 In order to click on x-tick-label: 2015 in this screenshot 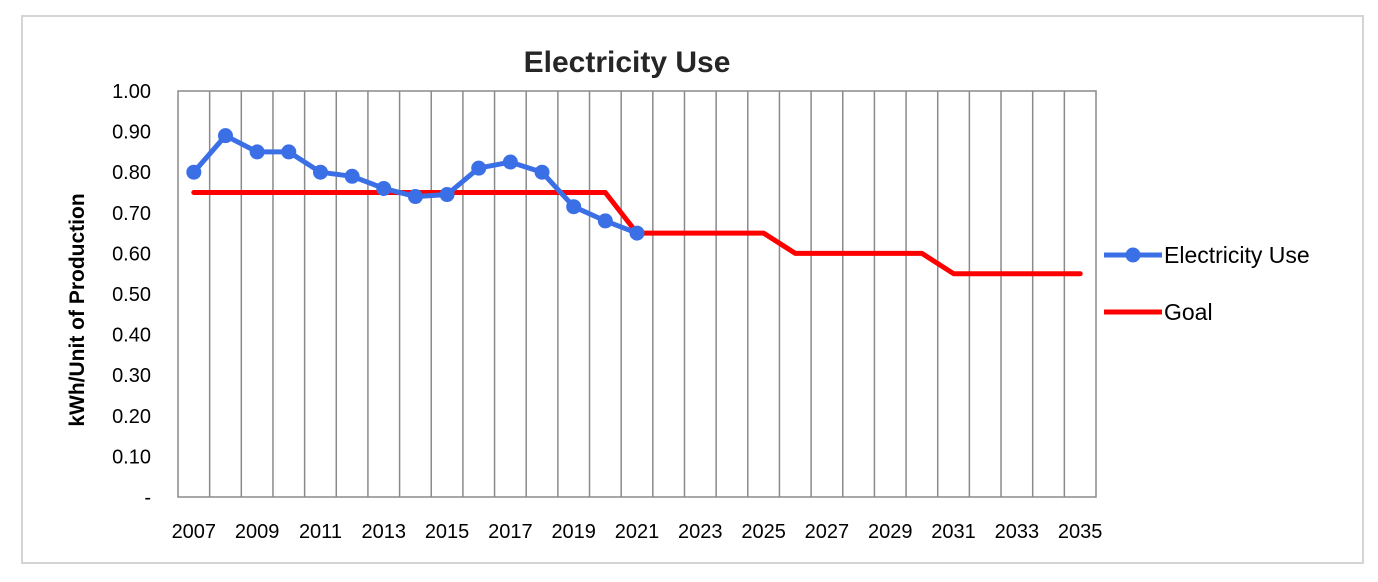, I will do `click(447, 532)`.